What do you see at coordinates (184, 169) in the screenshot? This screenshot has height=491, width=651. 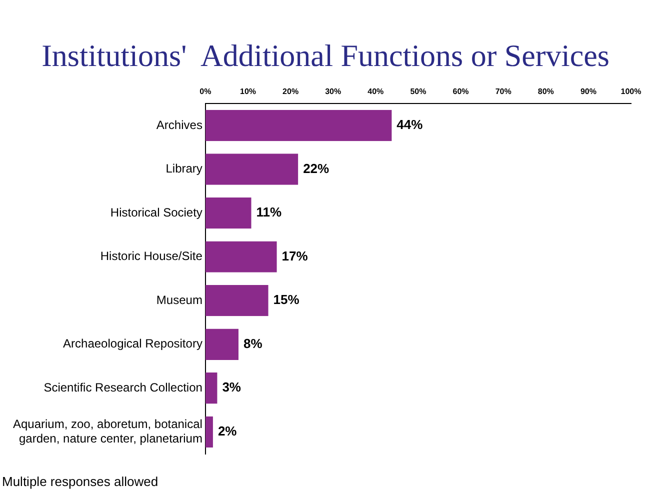 I see `y-tick-label: Library` at bounding box center [184, 169].